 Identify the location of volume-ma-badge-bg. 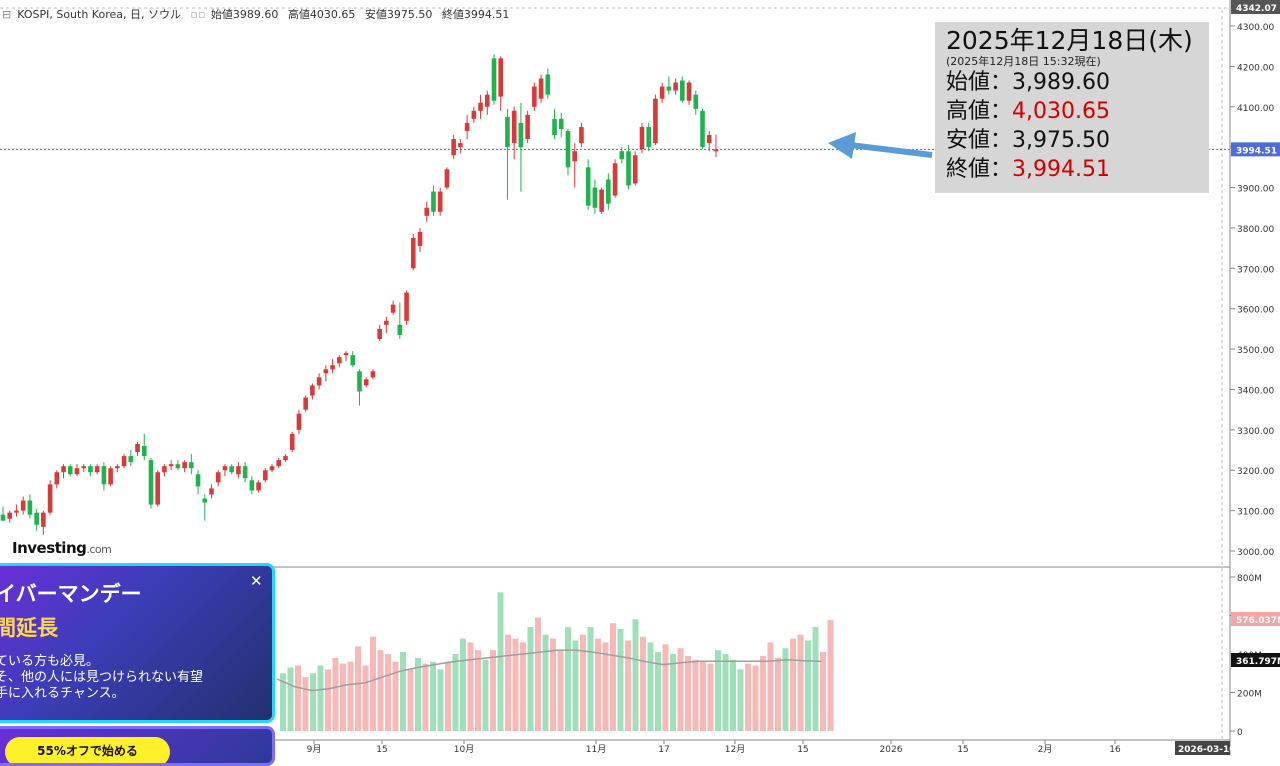
(1255, 660).